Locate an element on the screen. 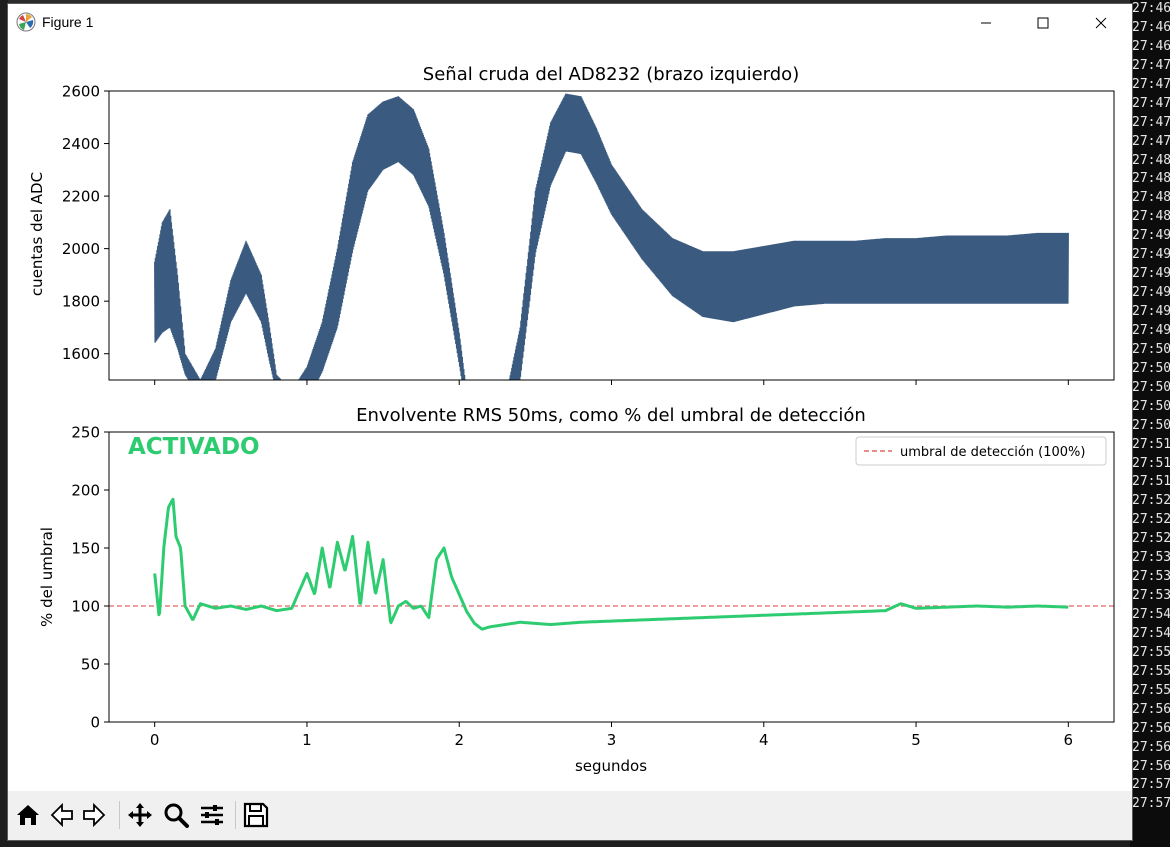  y-tick-label: 2600 is located at coordinates (81, 92).